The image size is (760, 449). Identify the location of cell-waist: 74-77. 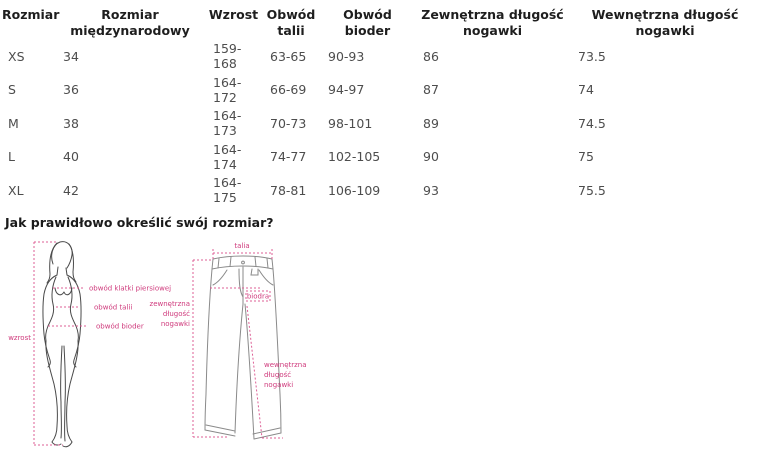
(288, 157).